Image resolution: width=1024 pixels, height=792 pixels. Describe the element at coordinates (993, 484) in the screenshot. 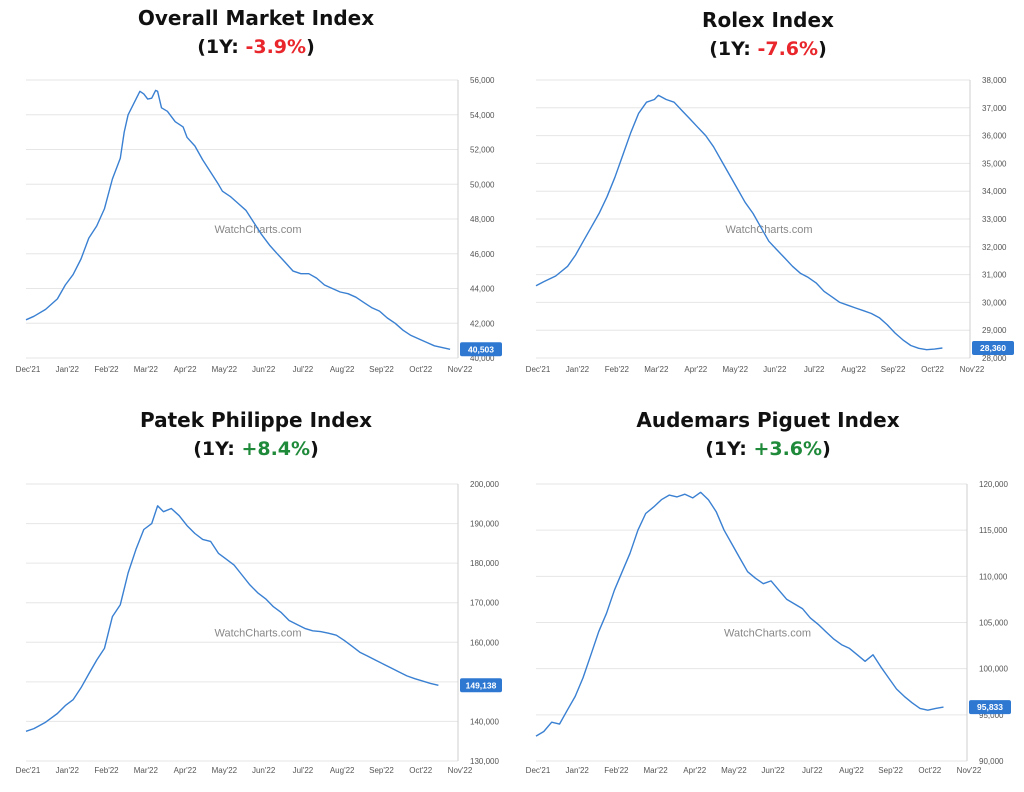

I see `y-tick-label: 120,000` at that location.